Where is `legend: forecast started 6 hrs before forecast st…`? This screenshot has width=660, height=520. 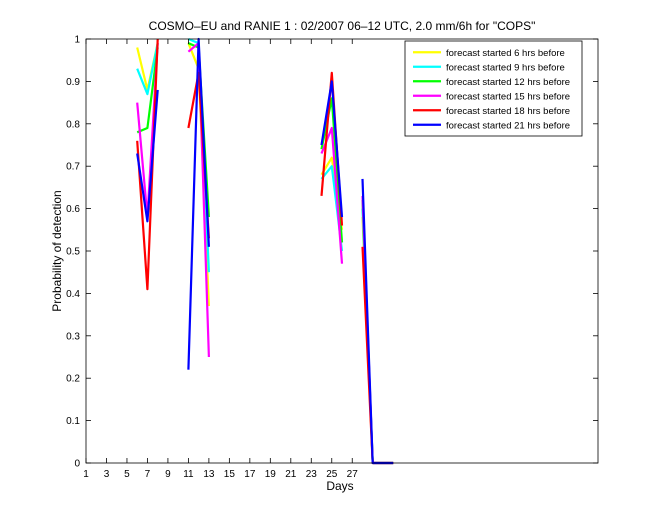 legend: forecast started 6 hrs before forecast st… is located at coordinates (493, 88).